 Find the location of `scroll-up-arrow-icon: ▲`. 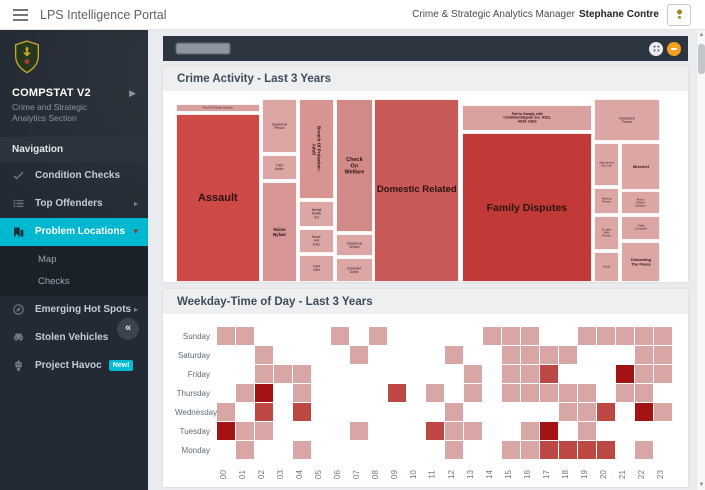

scroll-up-arrow-icon: ▲ is located at coordinates (701, 35).